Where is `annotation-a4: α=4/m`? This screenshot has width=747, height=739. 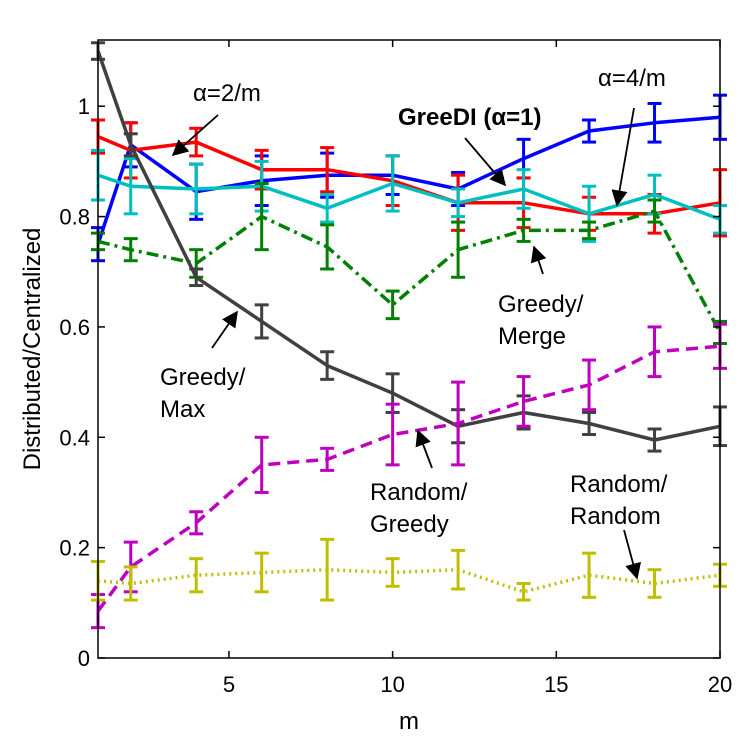
annotation-a4: α=4/m is located at coordinates (632, 136).